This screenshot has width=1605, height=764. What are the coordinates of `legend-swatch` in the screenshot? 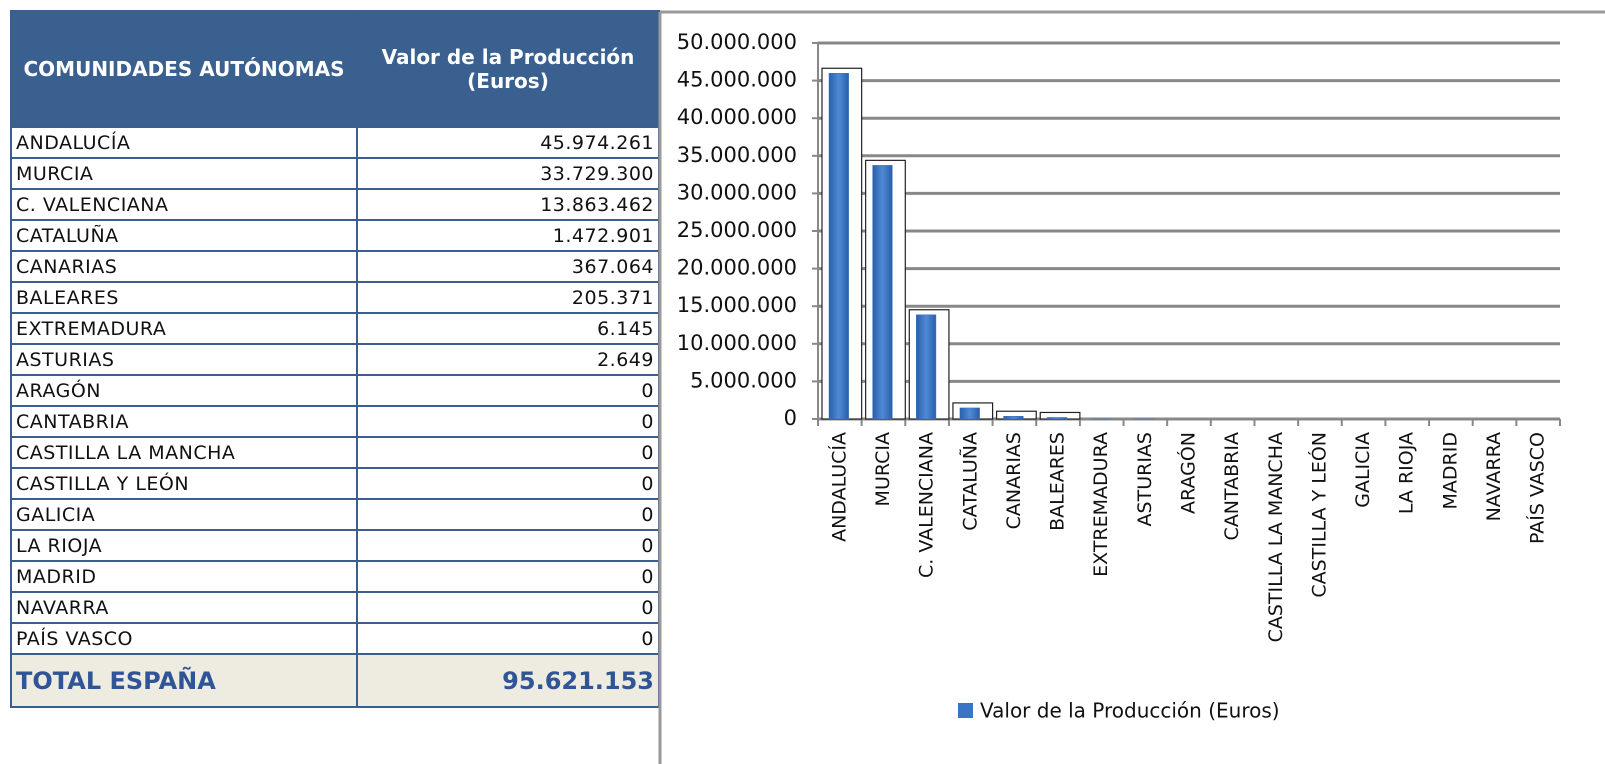 It's located at (965, 710).